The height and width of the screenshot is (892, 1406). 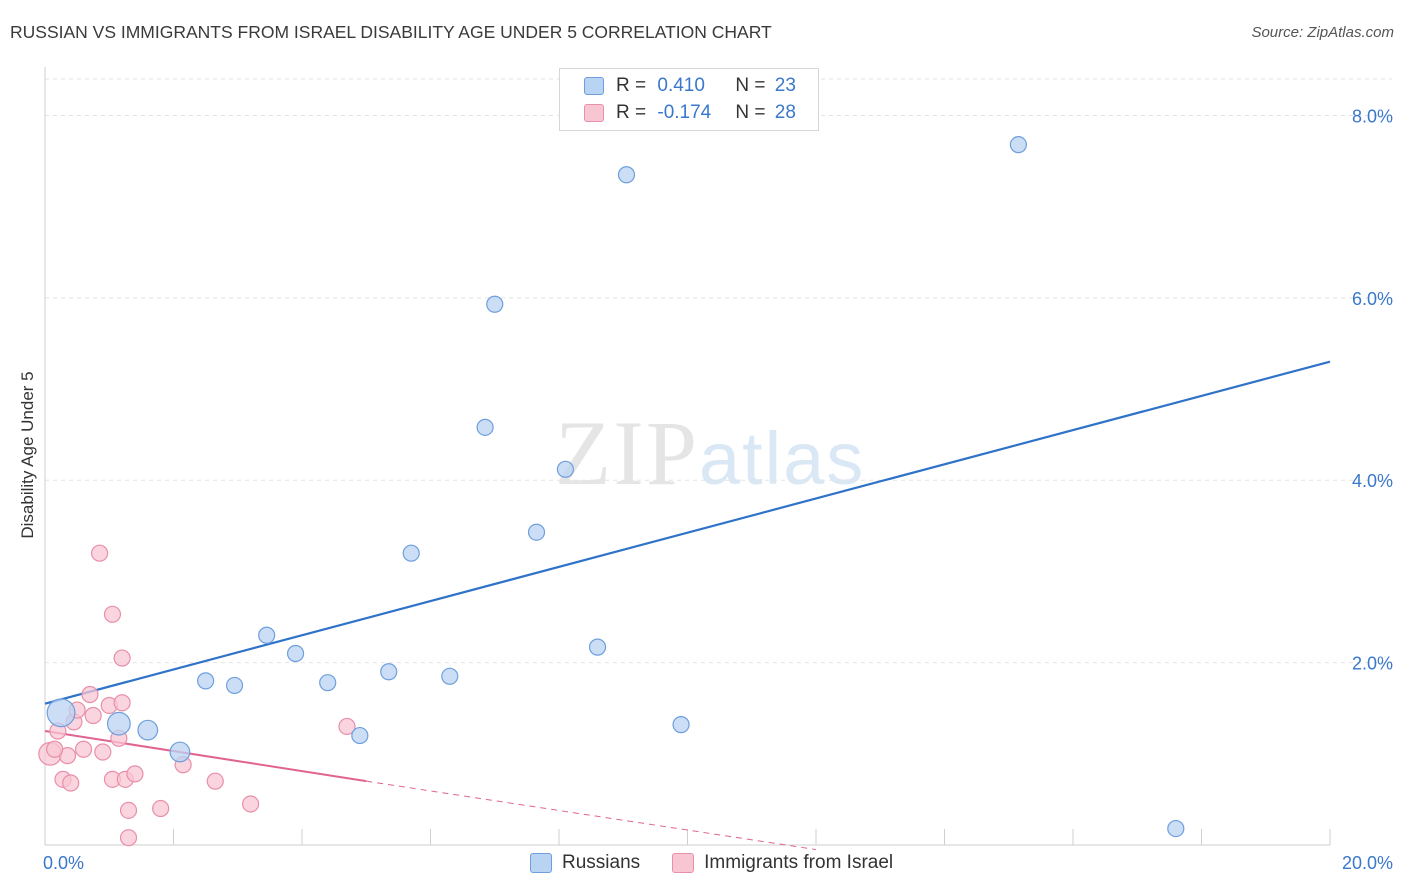 What do you see at coordinates (601, 862) in the screenshot?
I see `legend-label-russians: Russians` at bounding box center [601, 862].